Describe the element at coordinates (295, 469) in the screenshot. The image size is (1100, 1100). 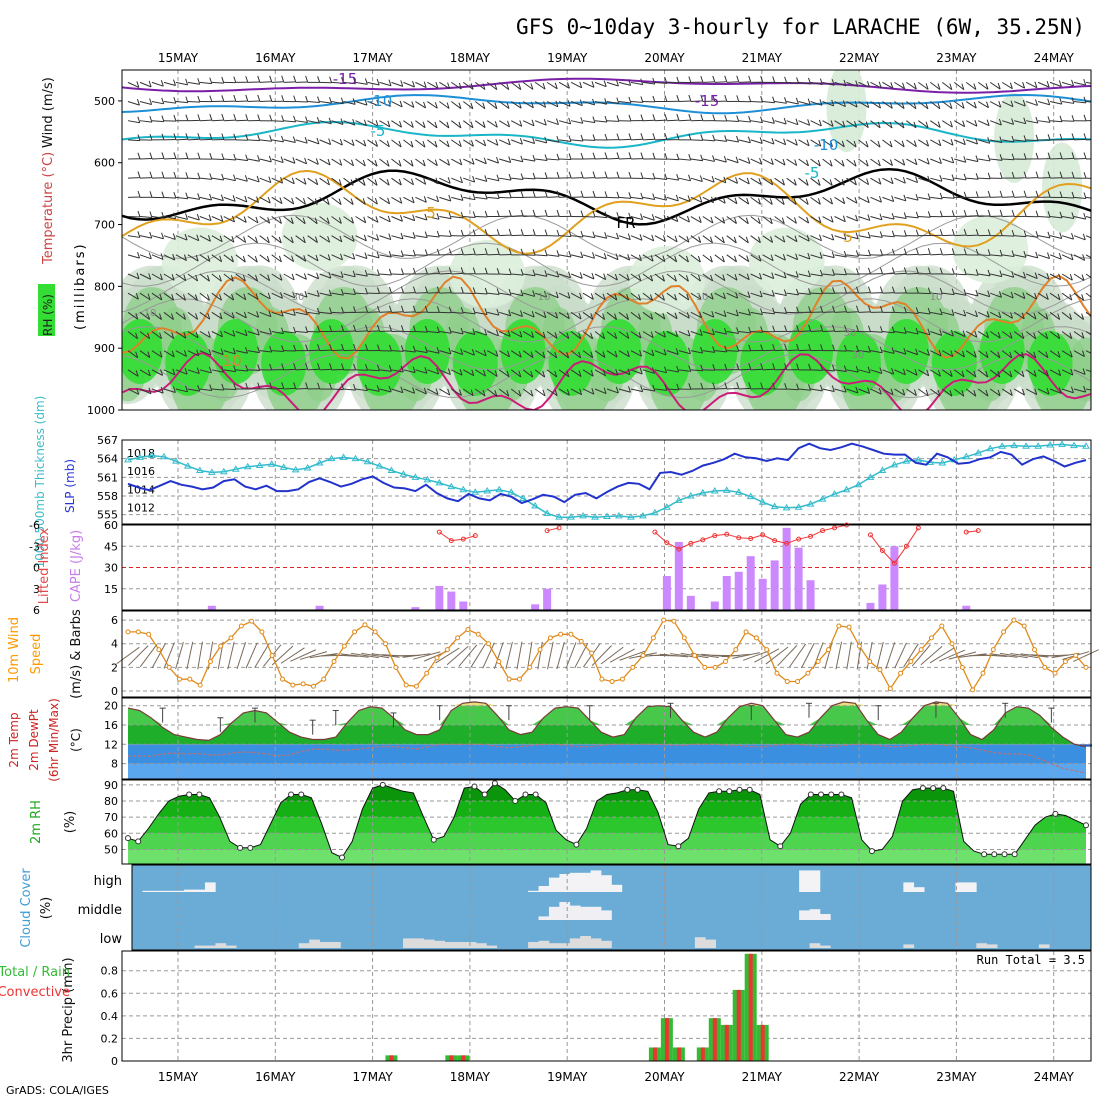
I see `thickness-marker` at that location.